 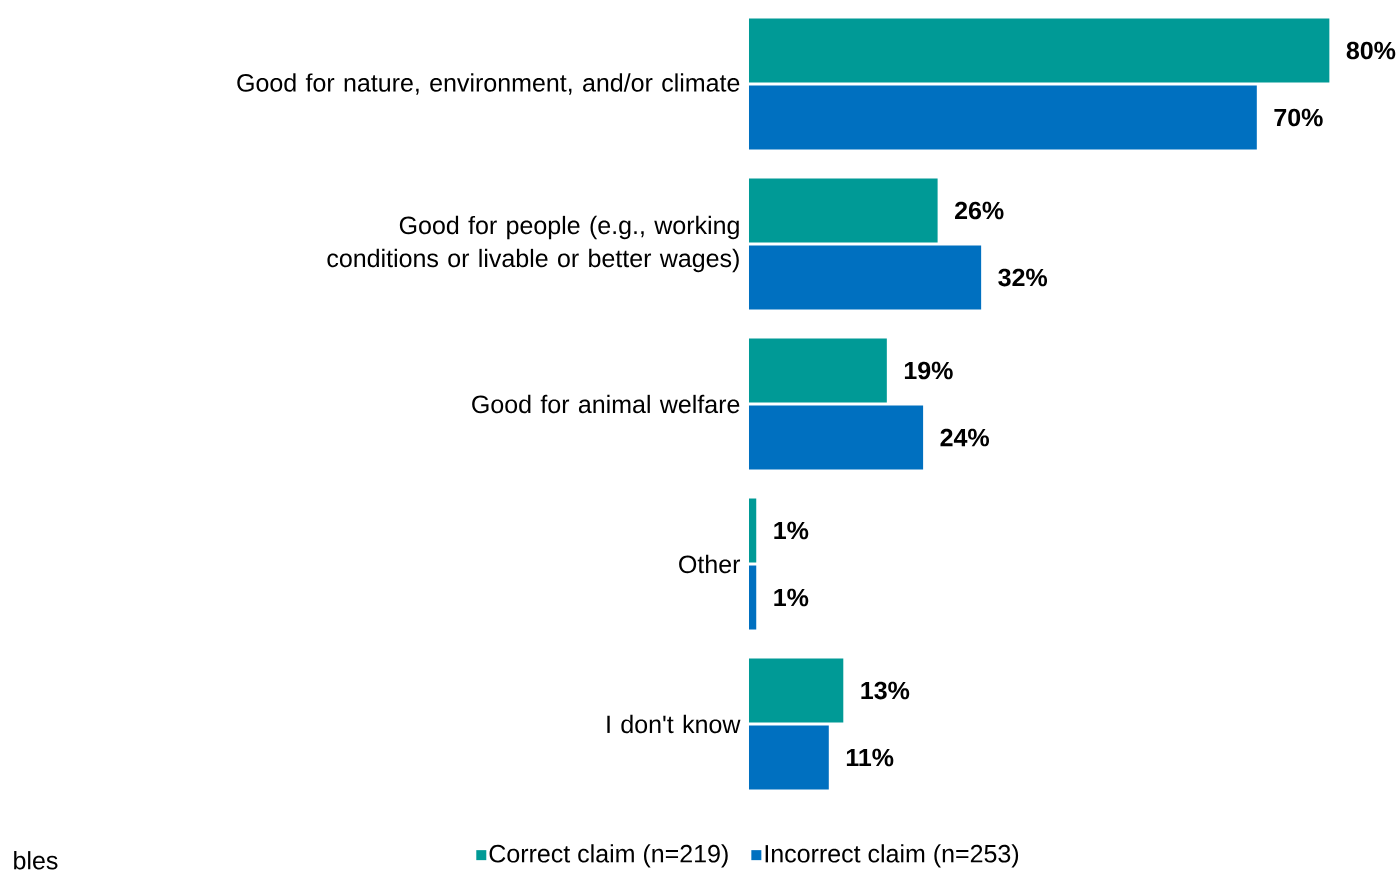 What do you see at coordinates (36, 860) in the screenshot?
I see `text: bles` at bounding box center [36, 860].